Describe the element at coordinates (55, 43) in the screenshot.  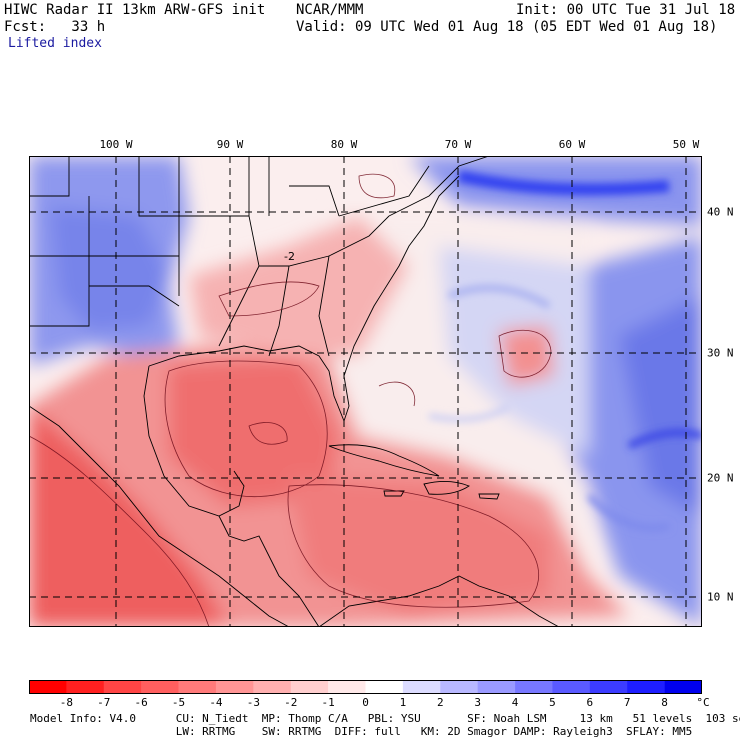
I see `field-name: Lifted index` at that location.